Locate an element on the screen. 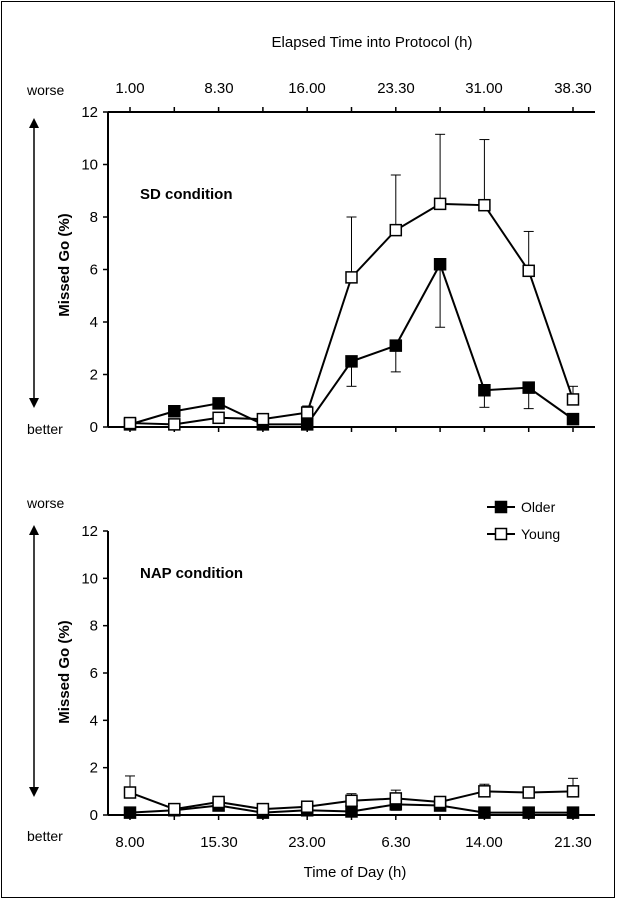 The height and width of the screenshot is (906, 621). panel1-top-tick-label: 38.30 is located at coordinates (573, 88).